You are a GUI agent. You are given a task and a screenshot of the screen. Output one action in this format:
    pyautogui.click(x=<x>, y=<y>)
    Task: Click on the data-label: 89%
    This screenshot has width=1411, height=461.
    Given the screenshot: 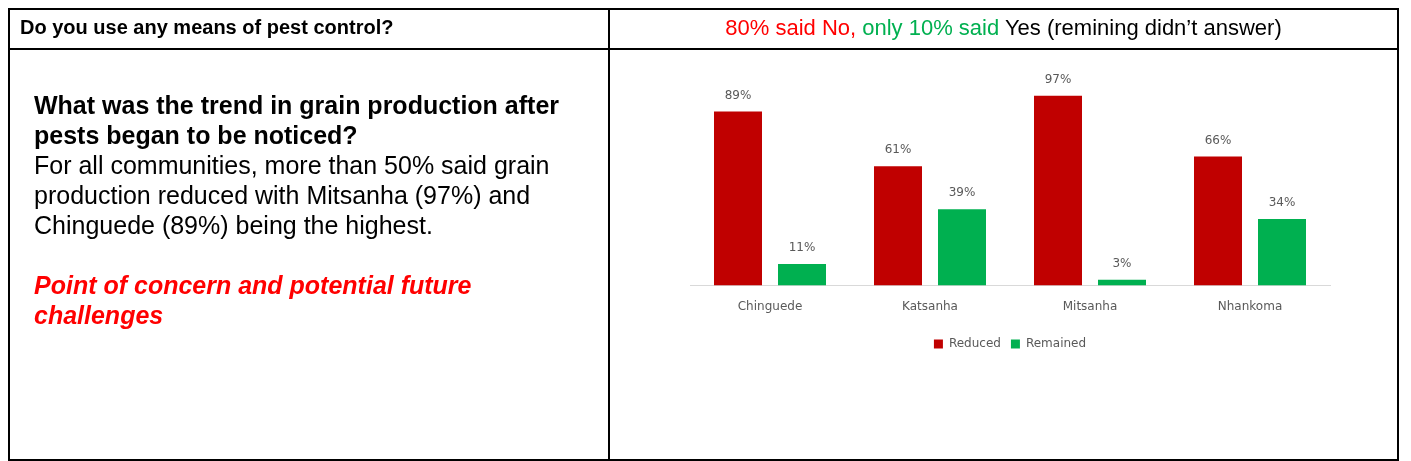 What is the action you would take?
    pyautogui.click(x=738, y=94)
    